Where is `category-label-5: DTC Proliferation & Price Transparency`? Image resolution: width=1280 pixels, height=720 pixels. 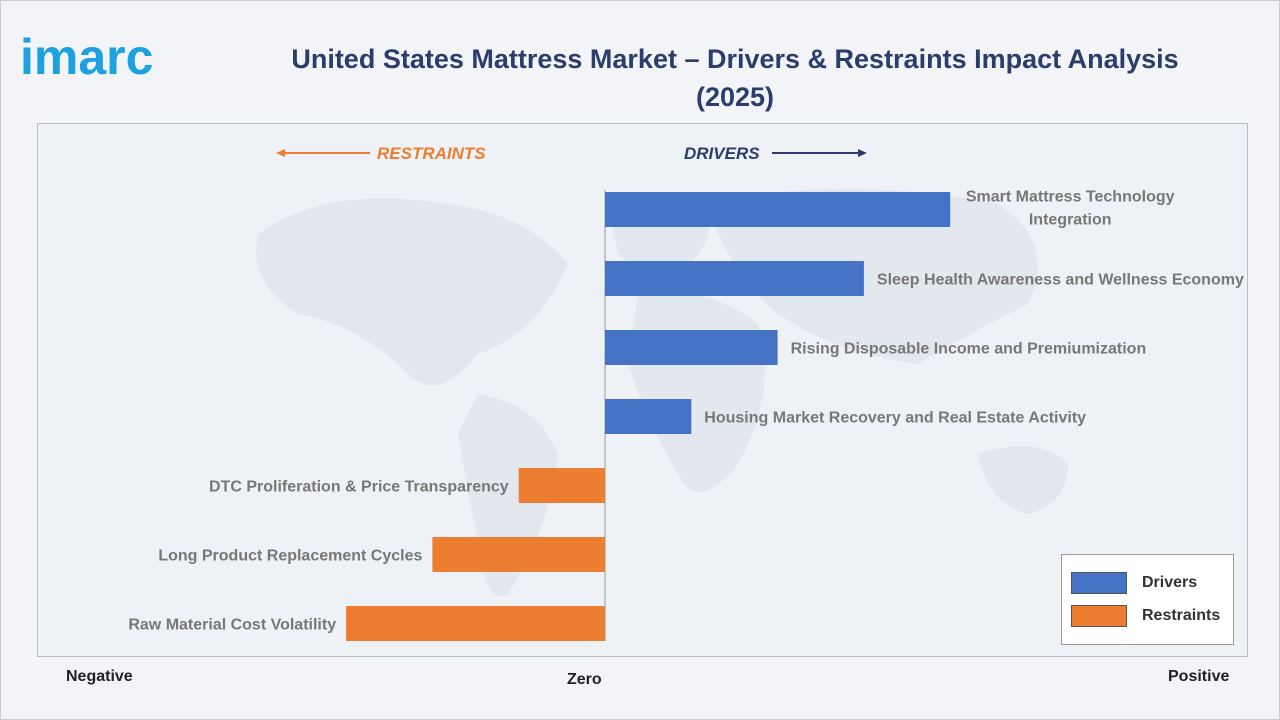 category-label-5: DTC Proliferation & Price Transparency is located at coordinates (359, 487).